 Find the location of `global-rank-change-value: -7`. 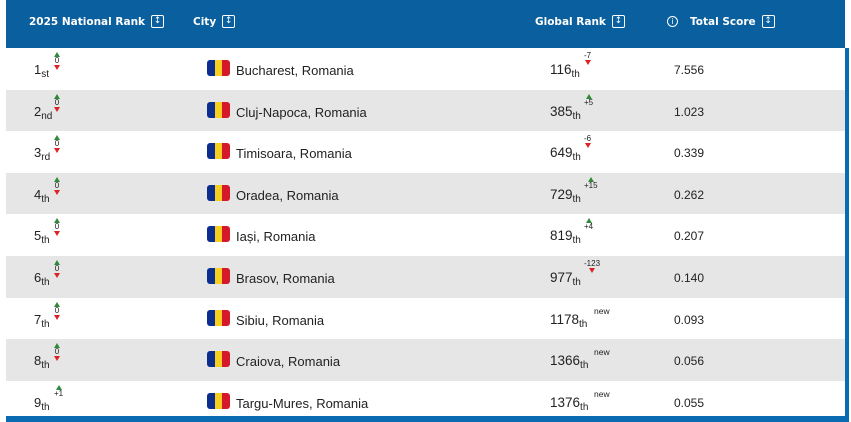

global-rank-change-value: -7 is located at coordinates (588, 55).